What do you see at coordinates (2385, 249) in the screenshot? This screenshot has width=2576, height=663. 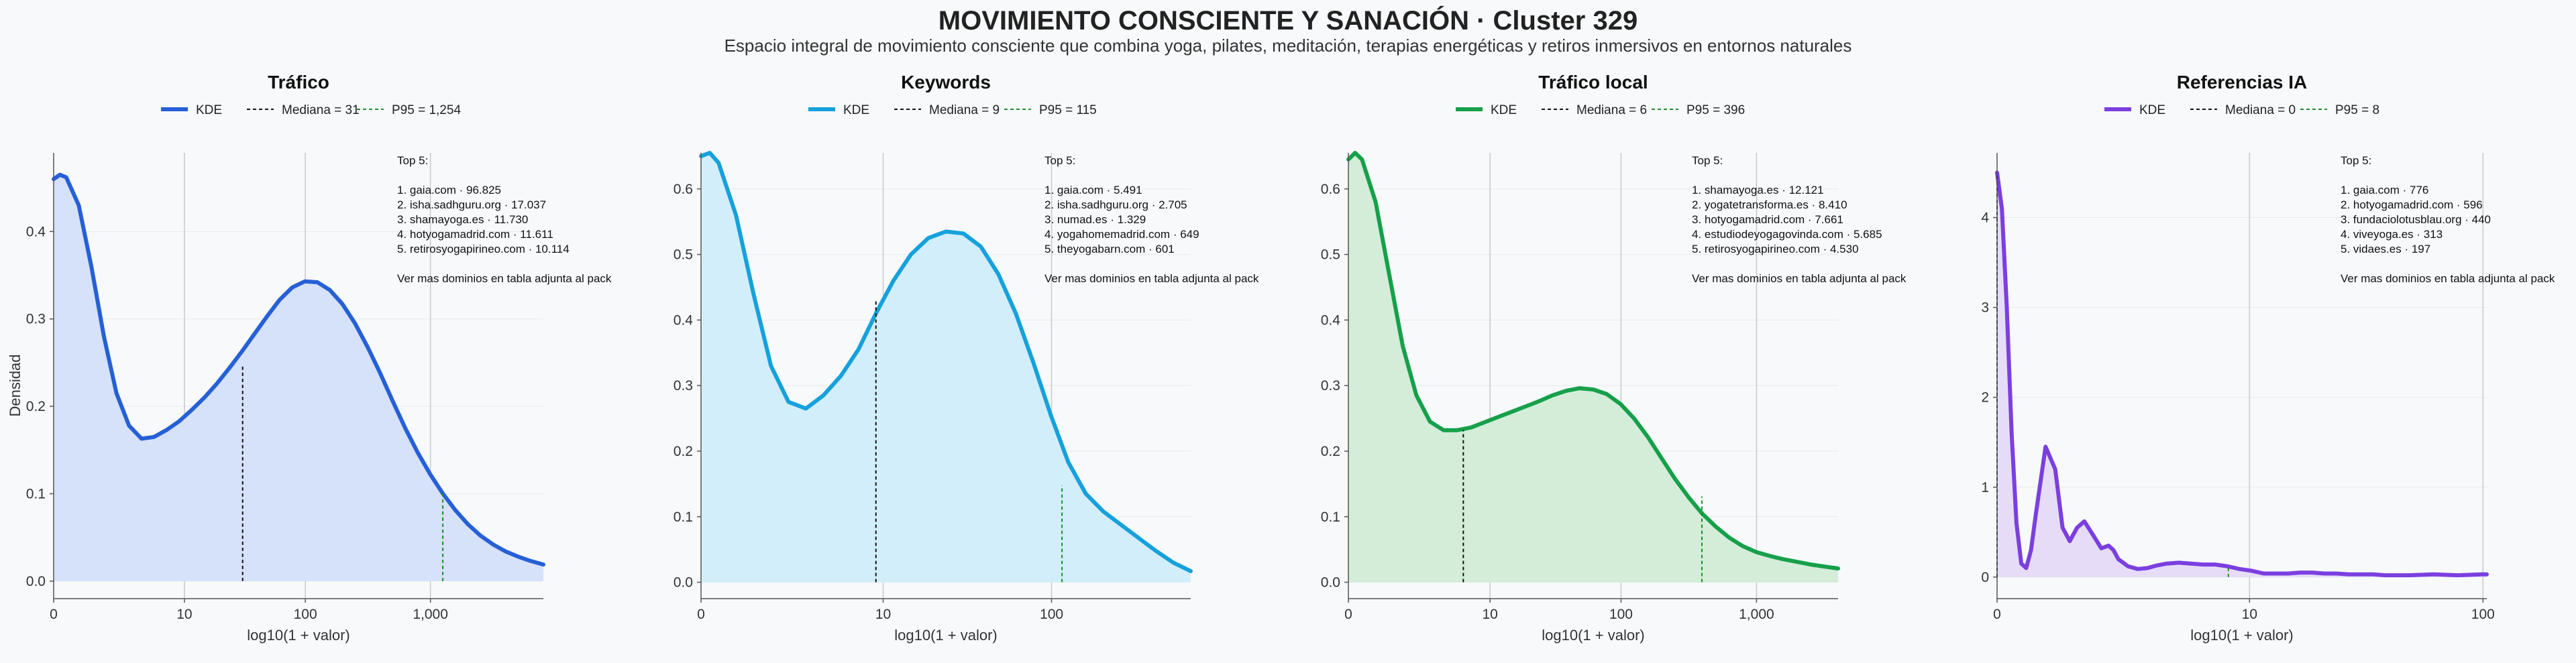 I see `annotation-line: 5. vidaes.es · 197` at bounding box center [2385, 249].